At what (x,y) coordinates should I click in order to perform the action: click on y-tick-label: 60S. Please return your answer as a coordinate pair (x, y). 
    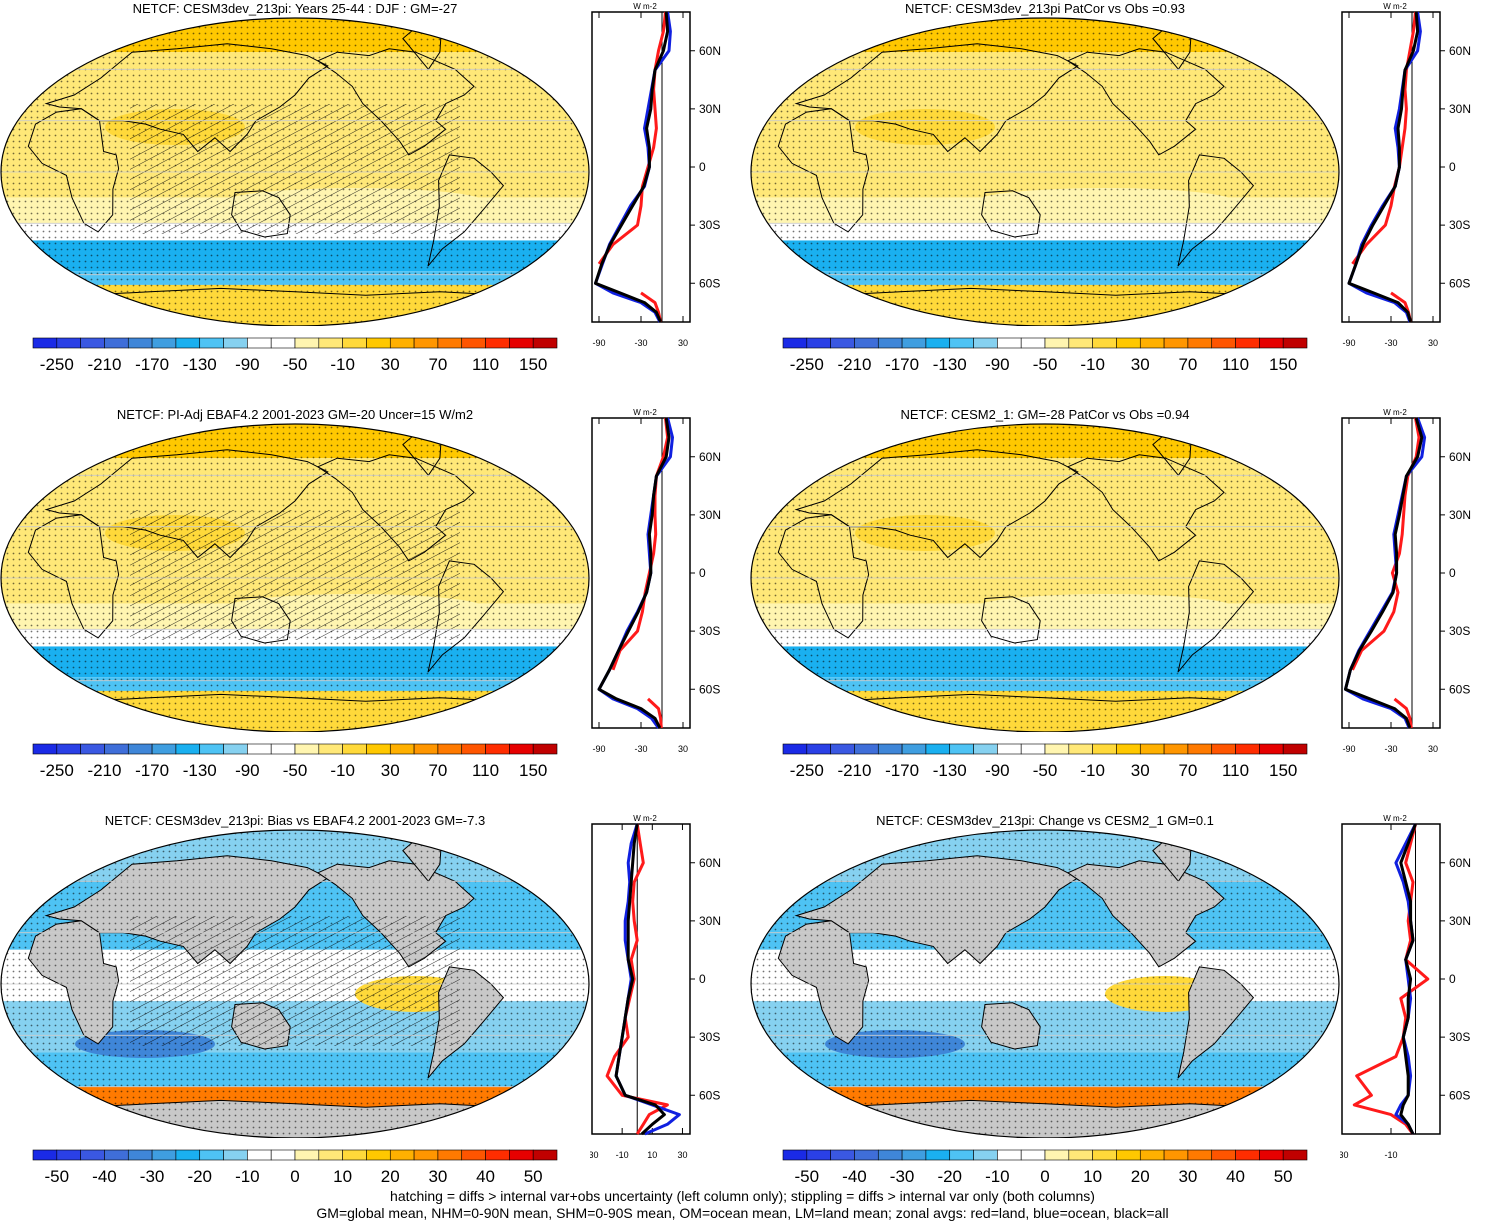
    Looking at the image, I should click on (1459, 689).